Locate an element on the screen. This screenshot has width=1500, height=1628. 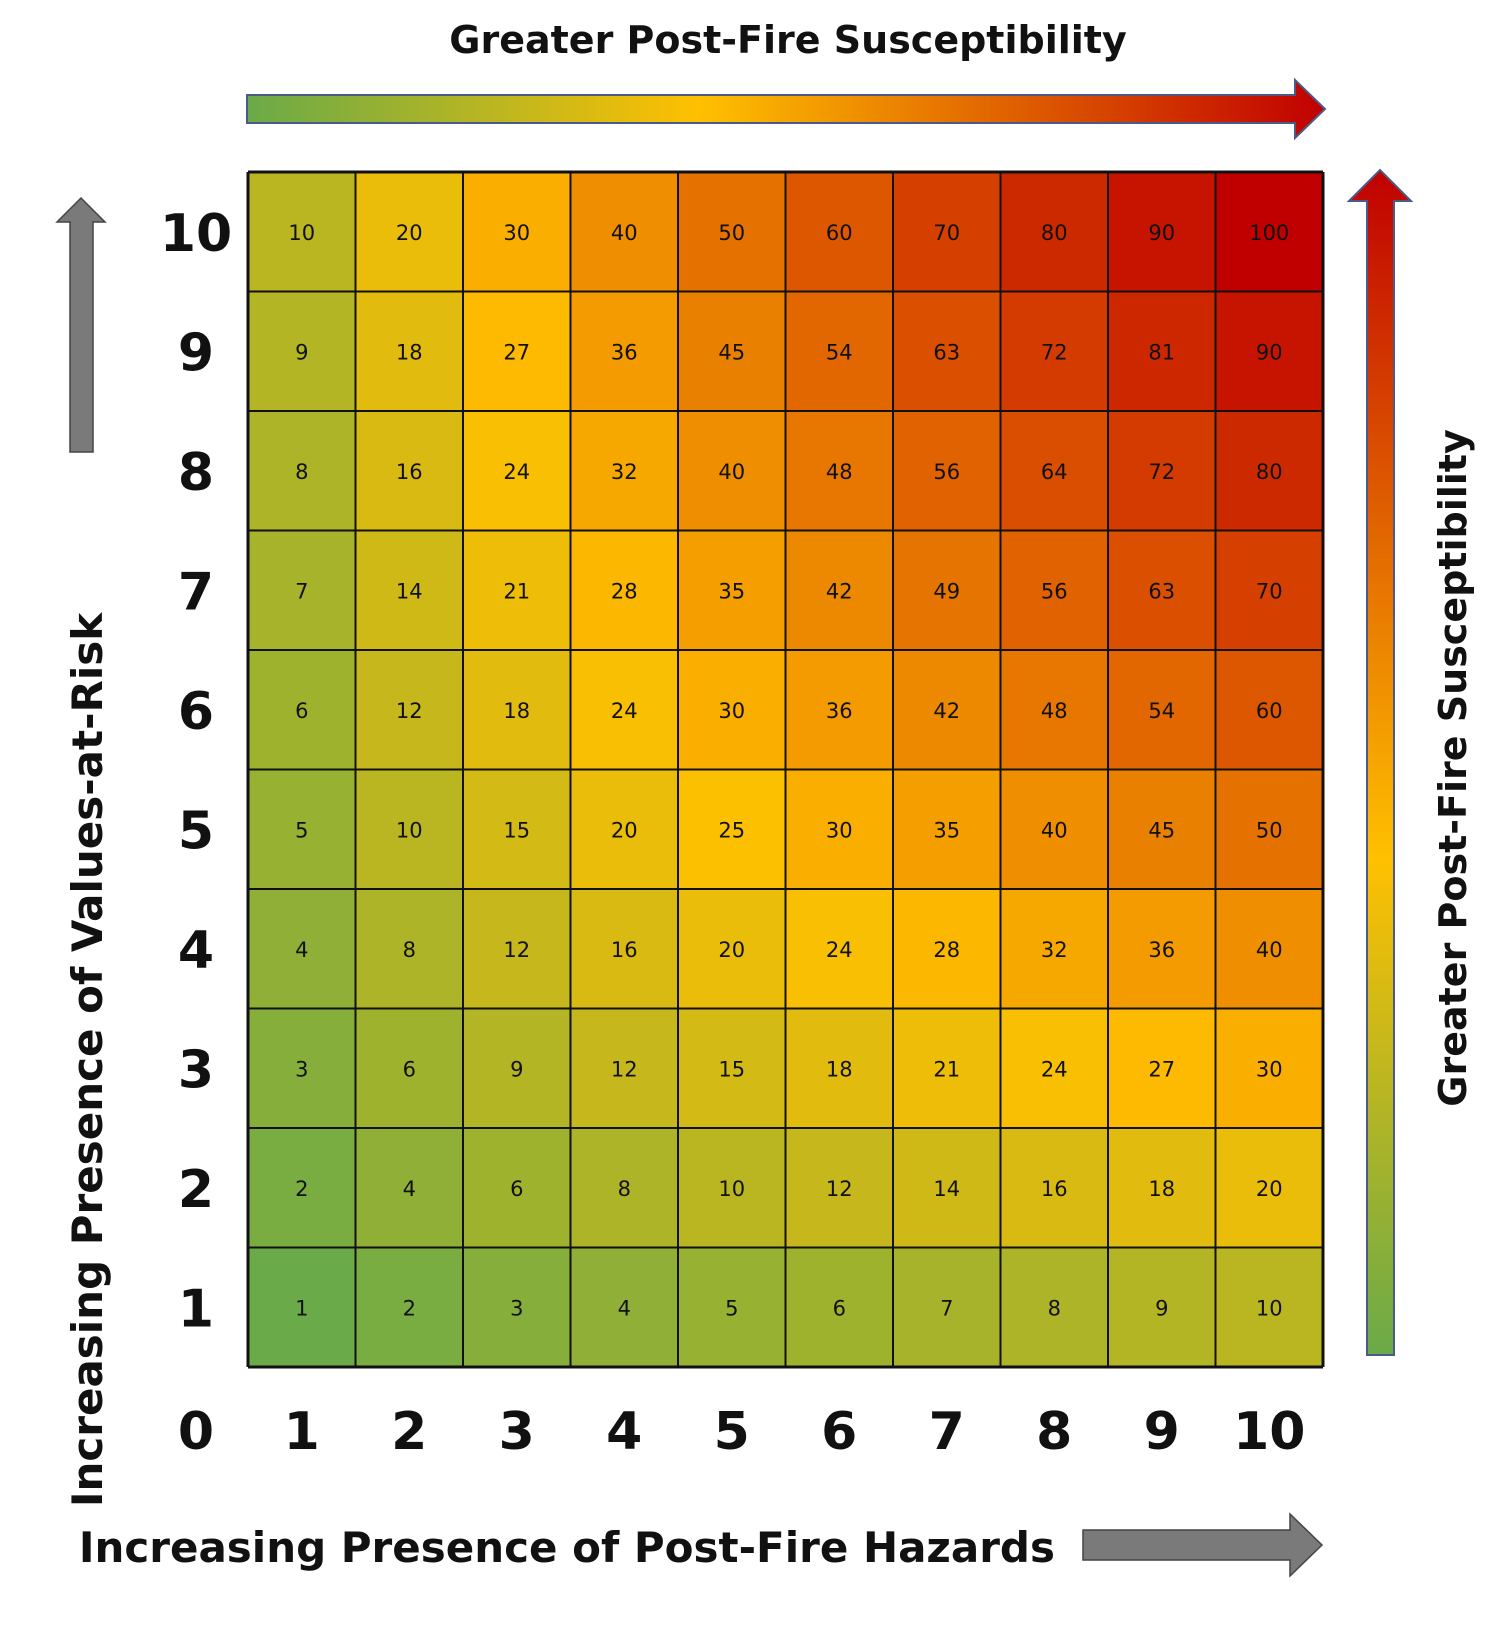
gray-right-arrow-icon is located at coordinates (1203, 1545).